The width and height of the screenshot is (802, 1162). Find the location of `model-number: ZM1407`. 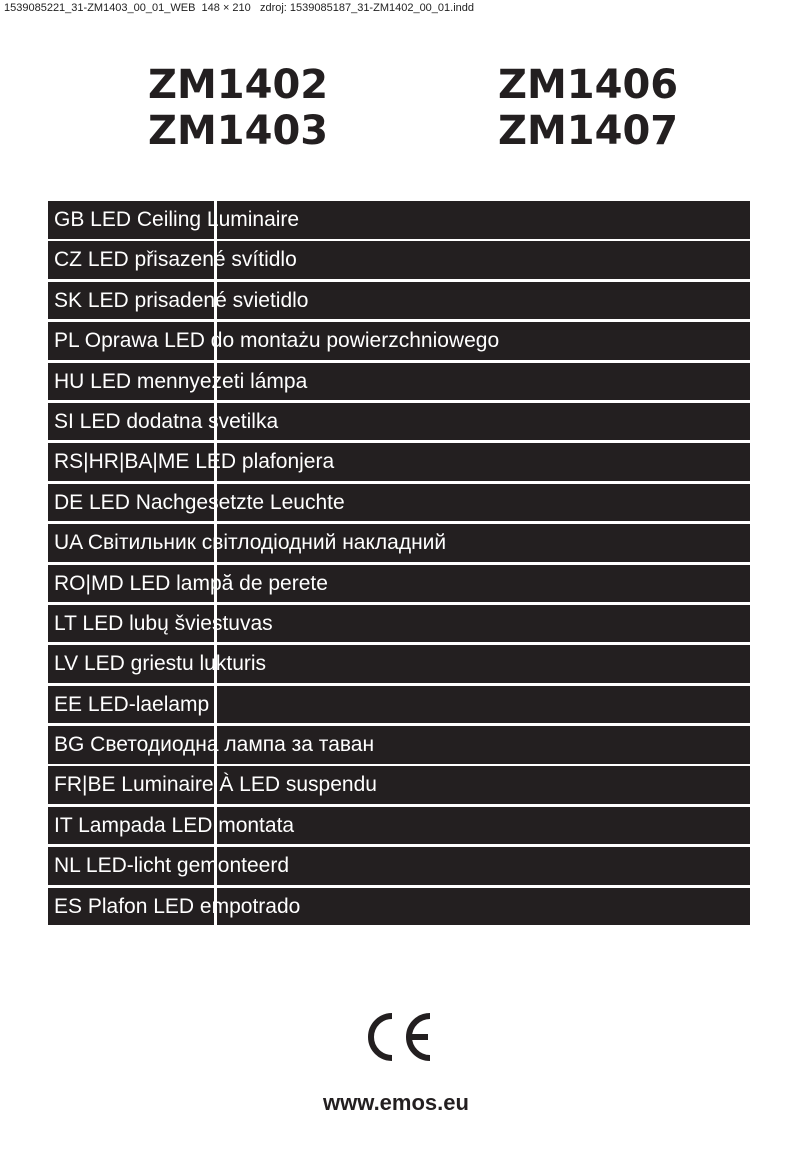

model-number: ZM1407 is located at coordinates (588, 131).